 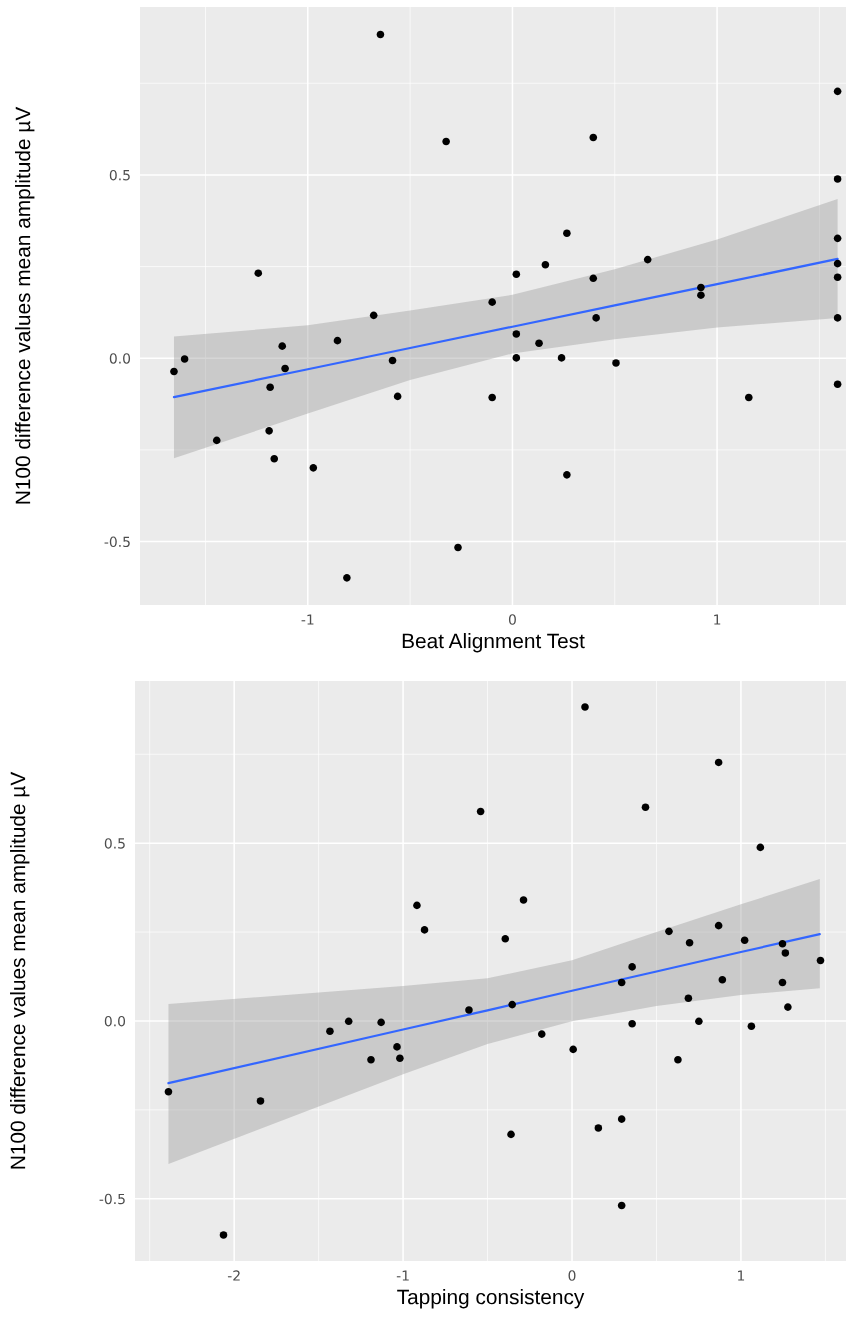 I want to click on x-axis-title: Beat Alignment Test, so click(x=493, y=643).